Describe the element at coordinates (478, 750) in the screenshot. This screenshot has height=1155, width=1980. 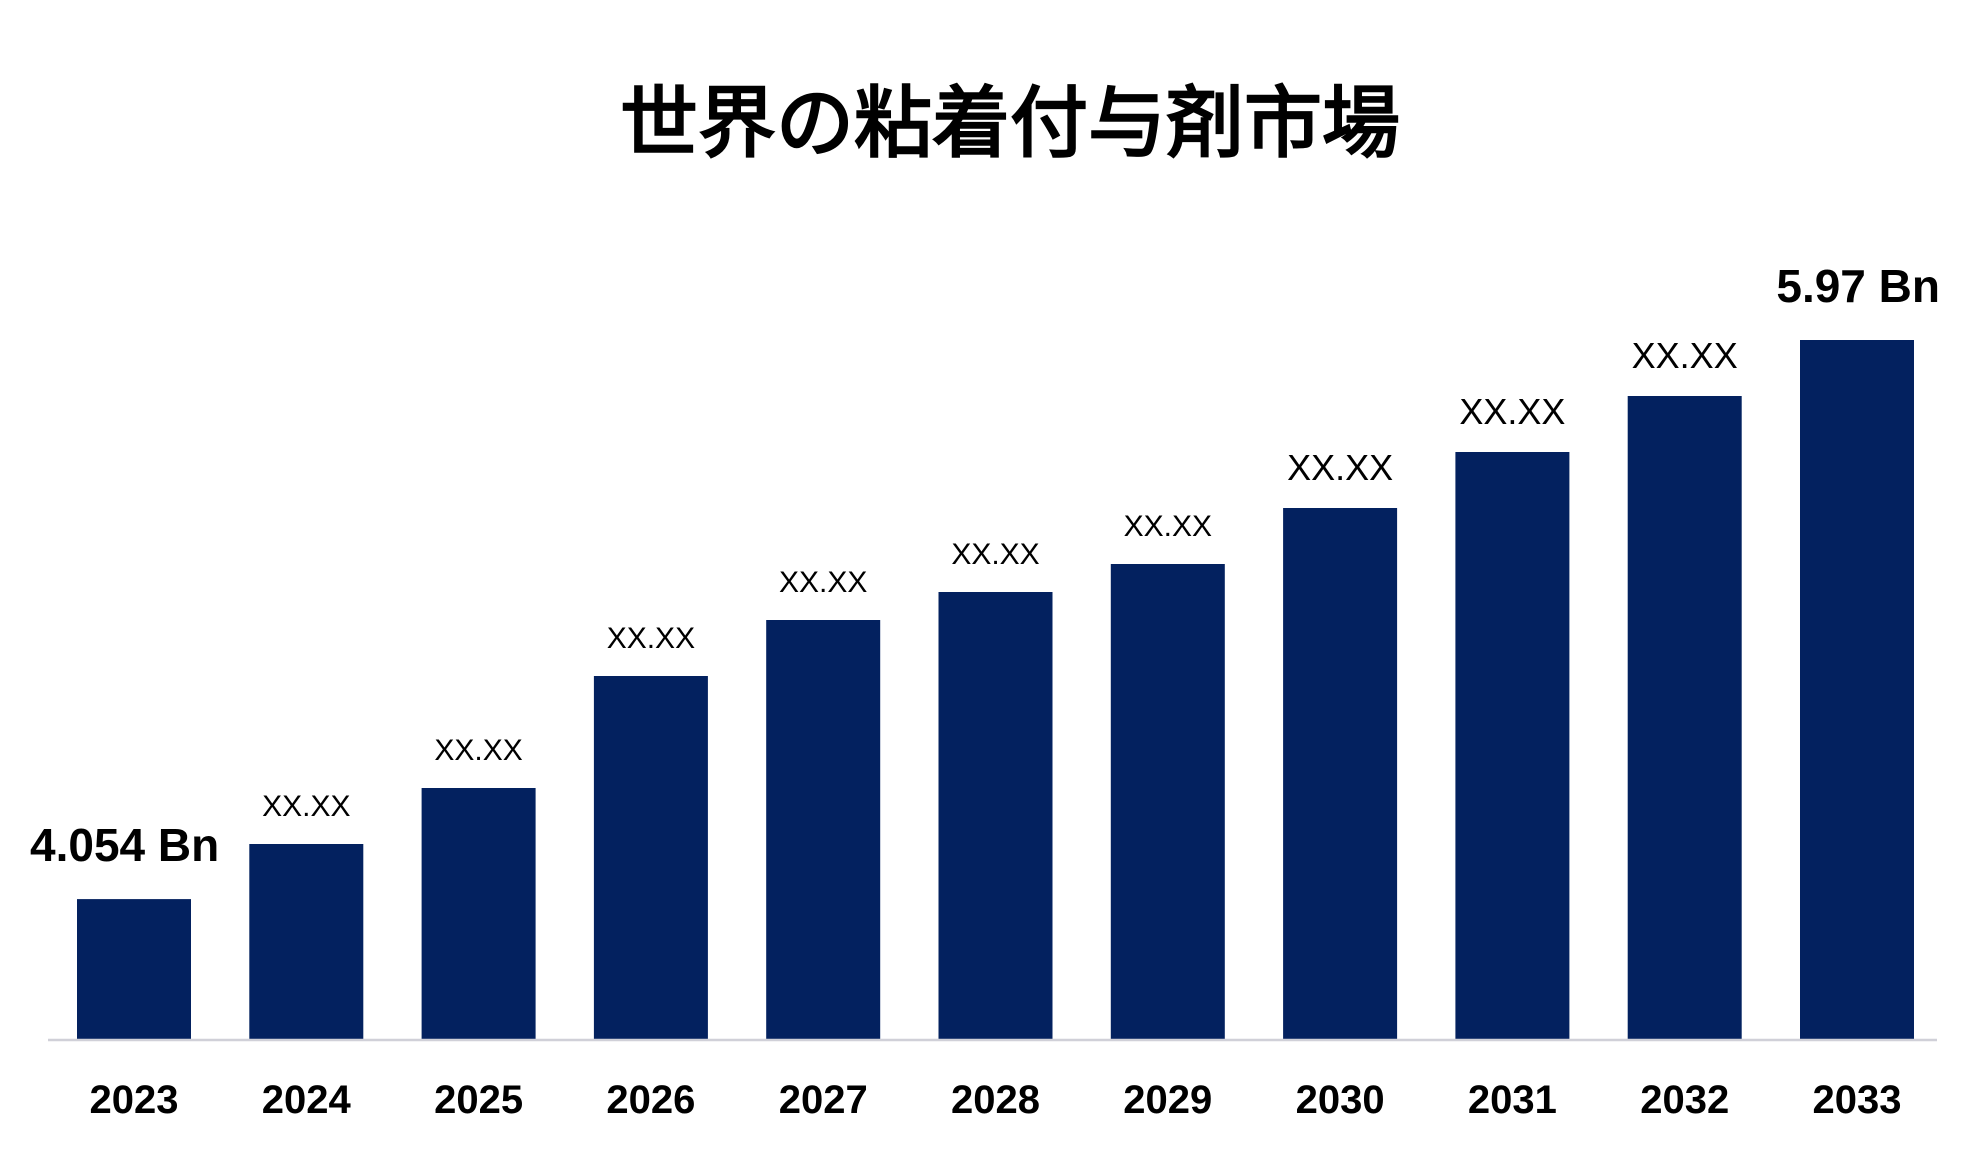
I see `data-label-2025: XX.XX` at that location.